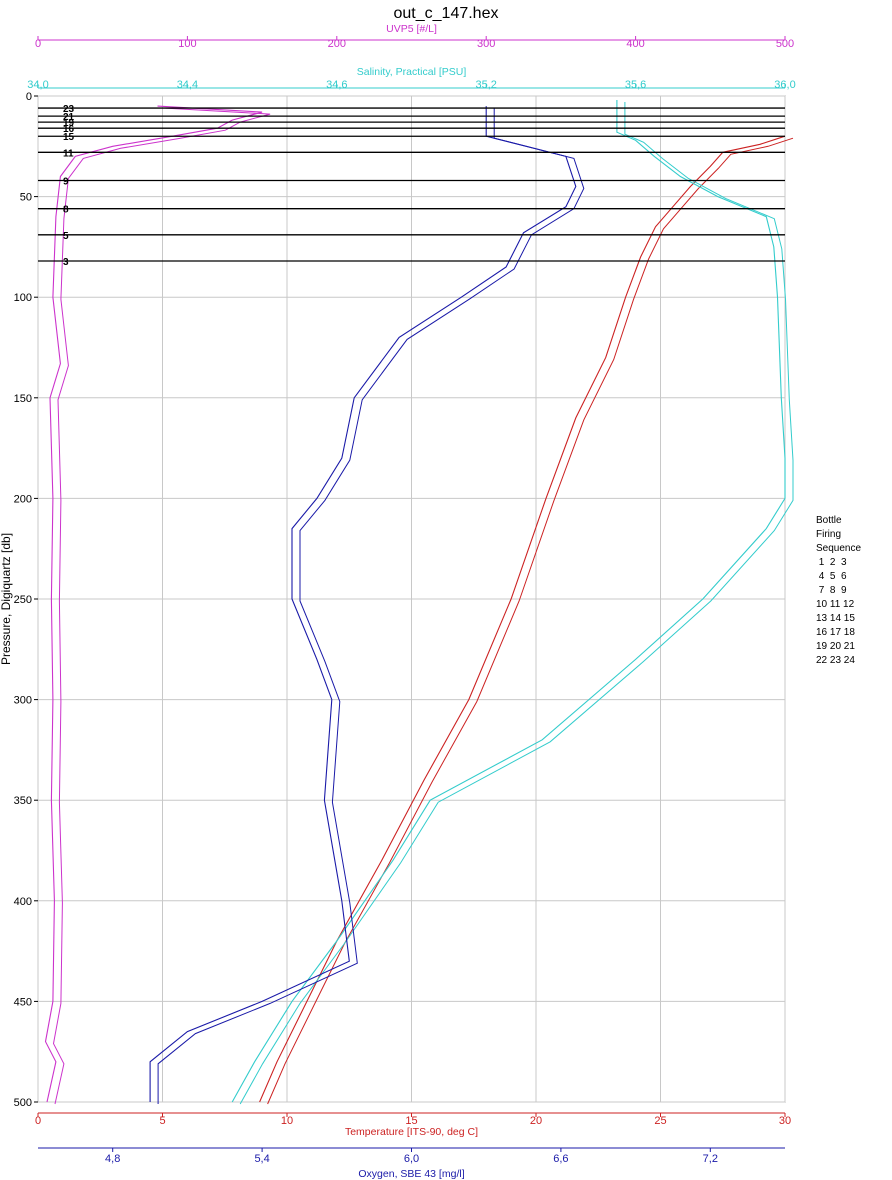 This screenshot has width=892, height=1180. What do you see at coordinates (23, 399) in the screenshot?
I see `y-tick-label: 150` at bounding box center [23, 399].